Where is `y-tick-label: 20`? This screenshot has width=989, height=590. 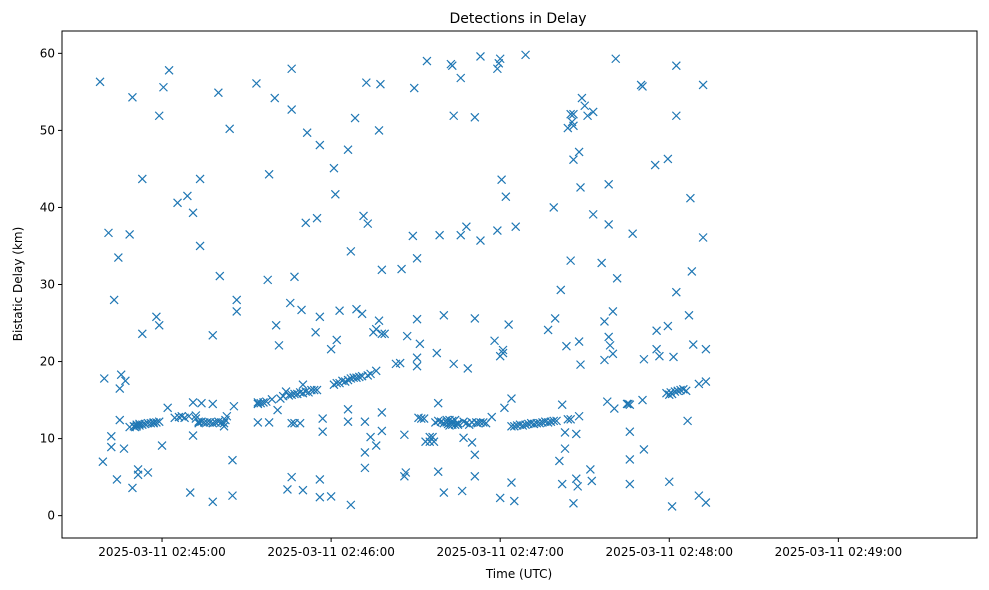
y-tick-label: 20 is located at coordinates (47, 362).